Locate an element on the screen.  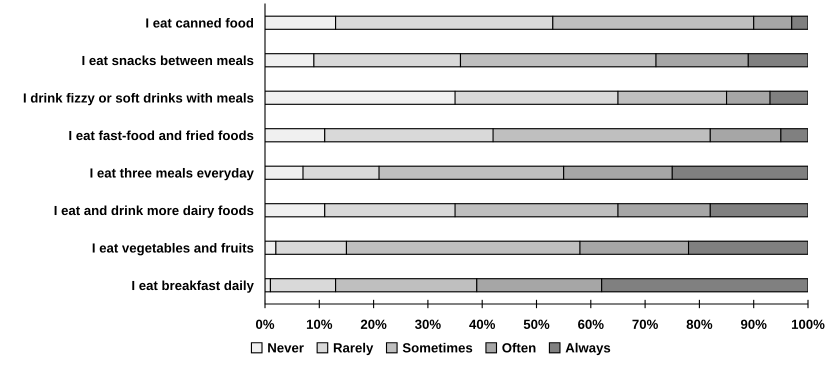
x-tick-label: 50% is located at coordinates (537, 324).